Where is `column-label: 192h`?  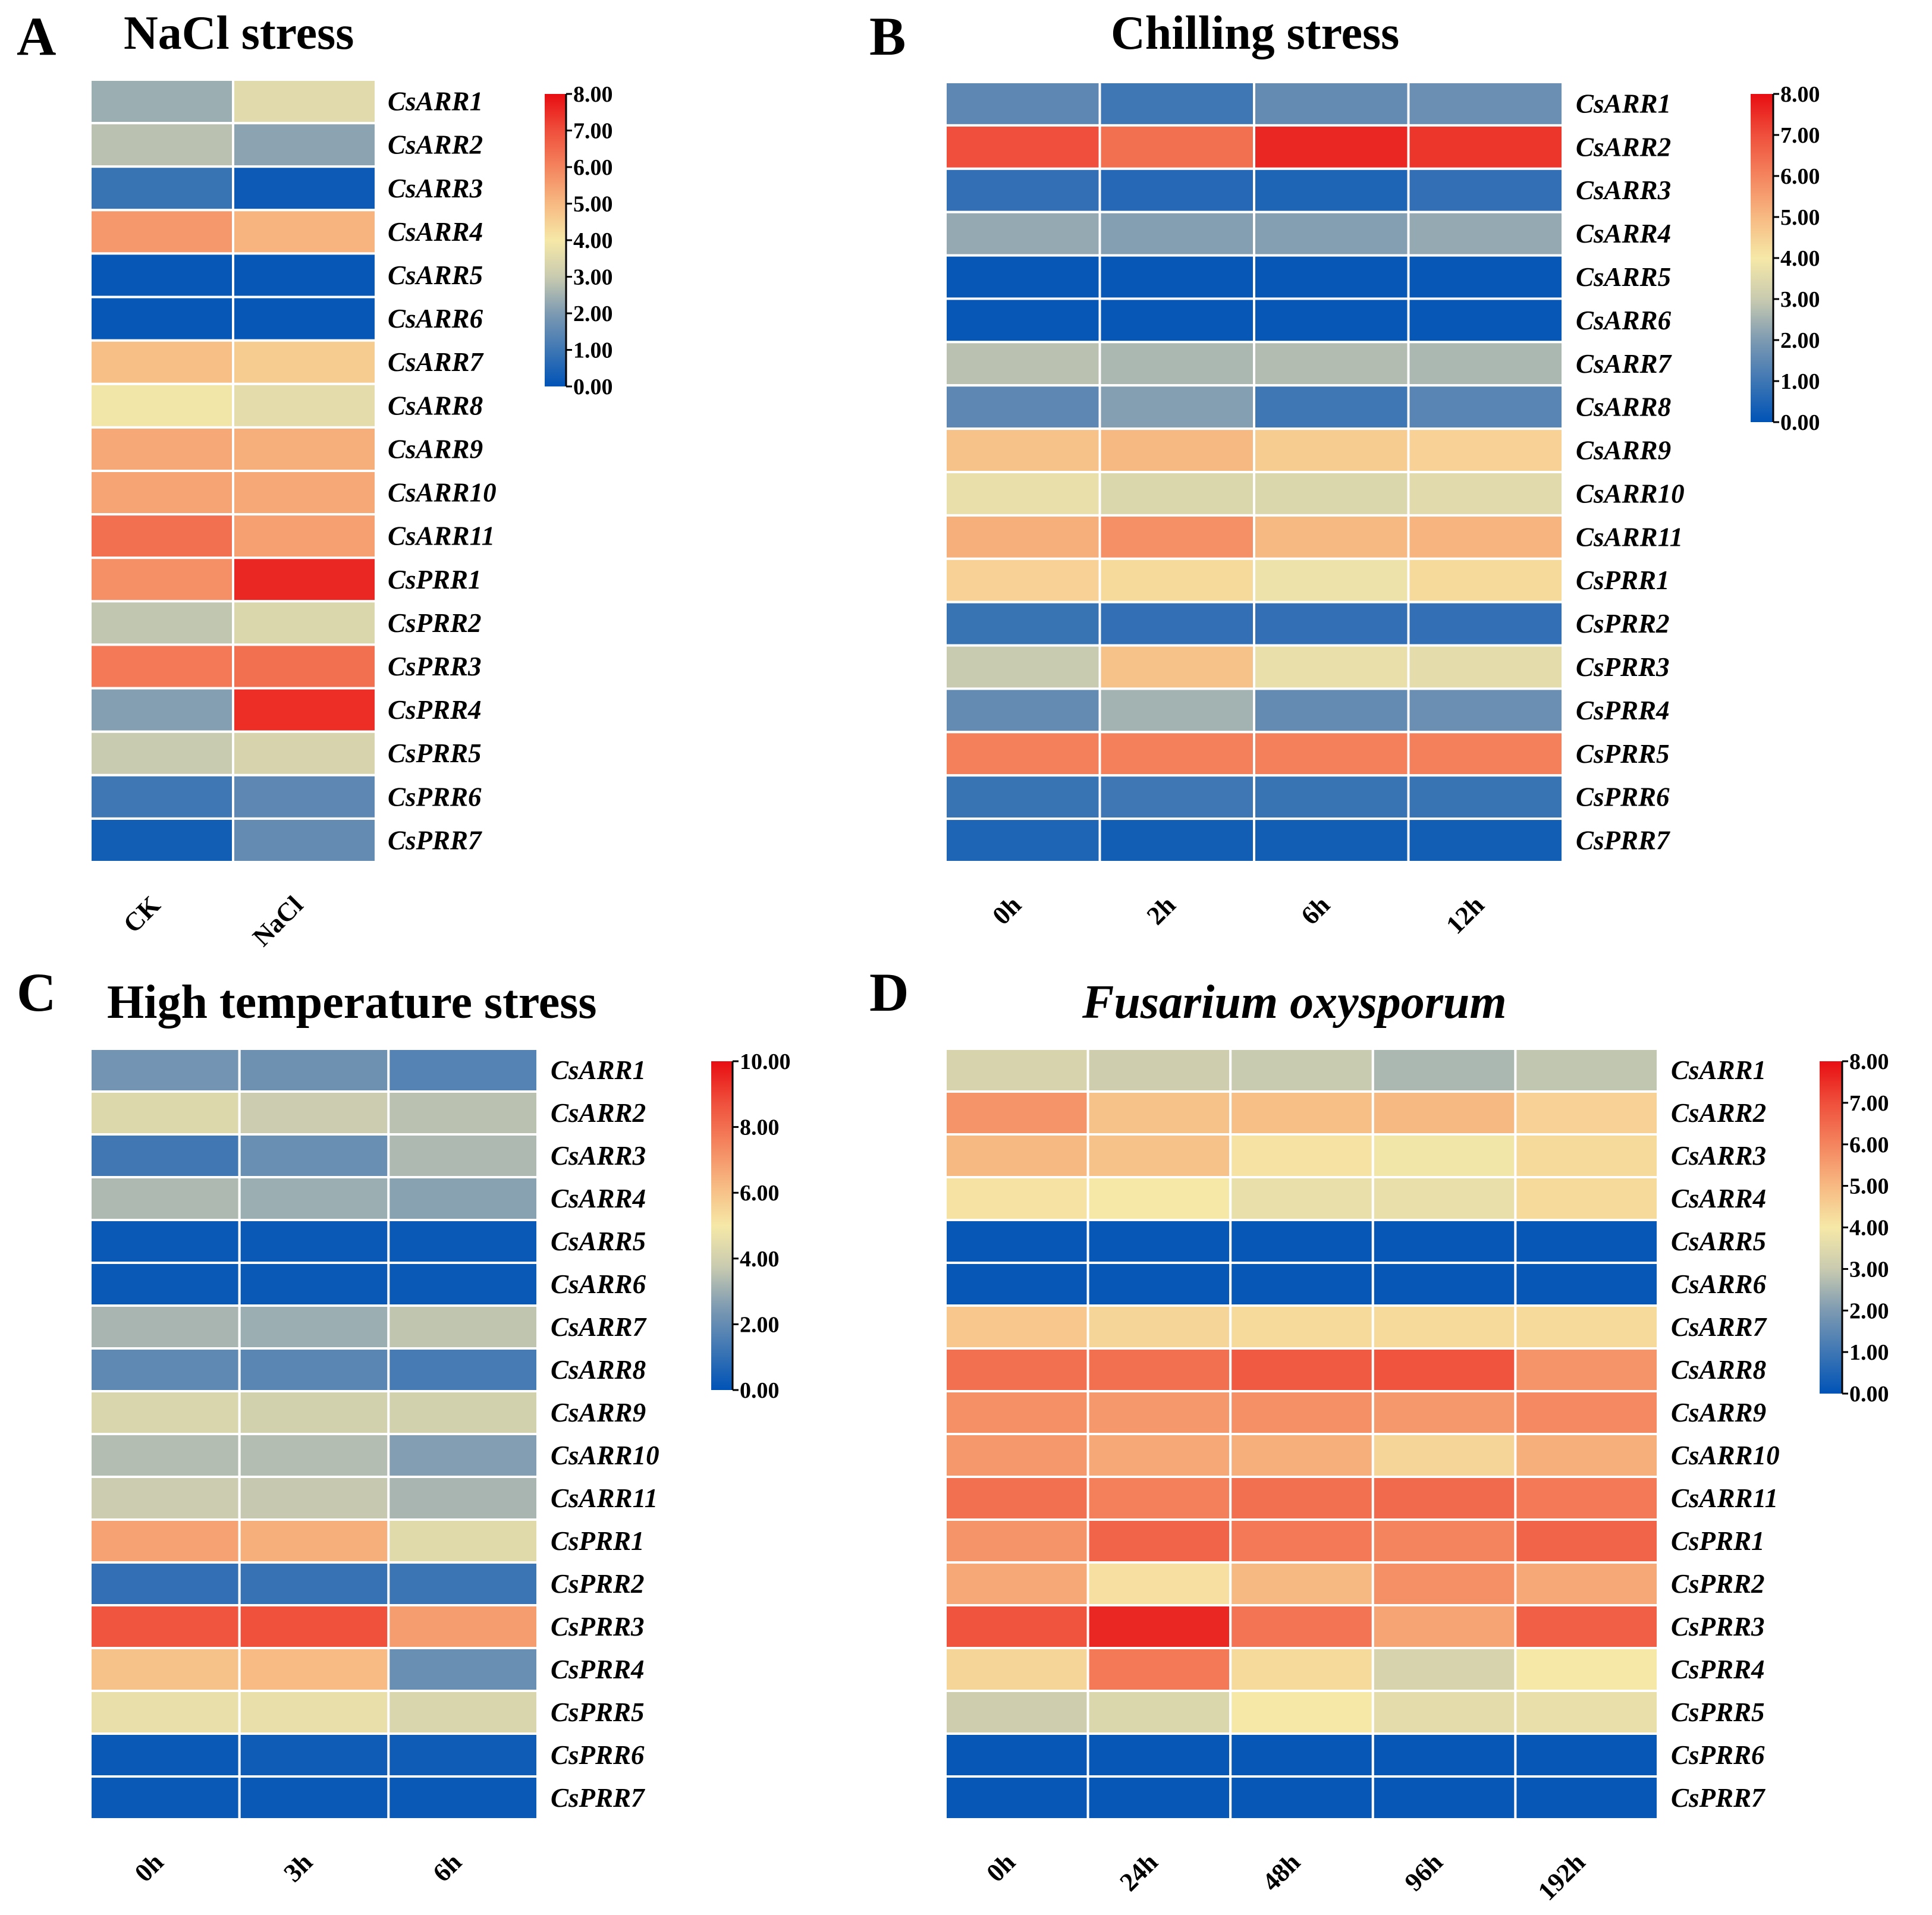
column-label: 192h is located at coordinates (1561, 1877).